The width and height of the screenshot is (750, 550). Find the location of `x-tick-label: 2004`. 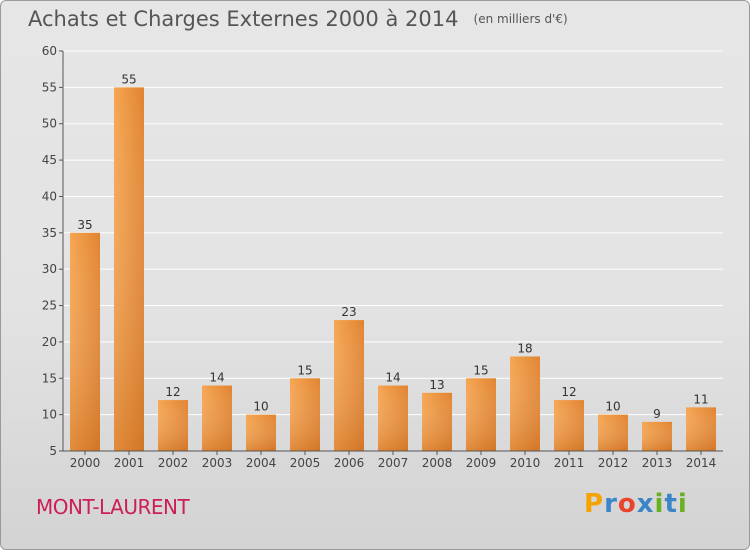

x-tick-label: 2004 is located at coordinates (261, 463).